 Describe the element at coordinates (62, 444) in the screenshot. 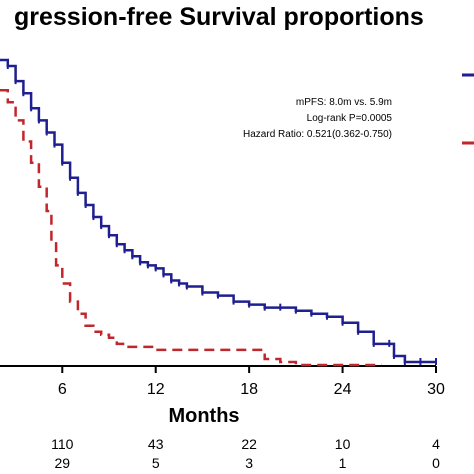

I see `risk-row-1-value: 110` at that location.